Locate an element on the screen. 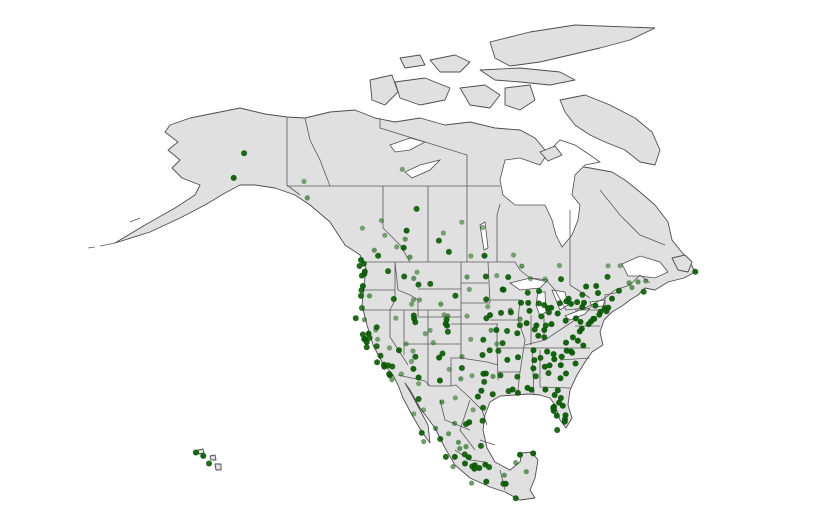 This screenshot has width=816, height=528. lake-erie is located at coordinates (578, 314).